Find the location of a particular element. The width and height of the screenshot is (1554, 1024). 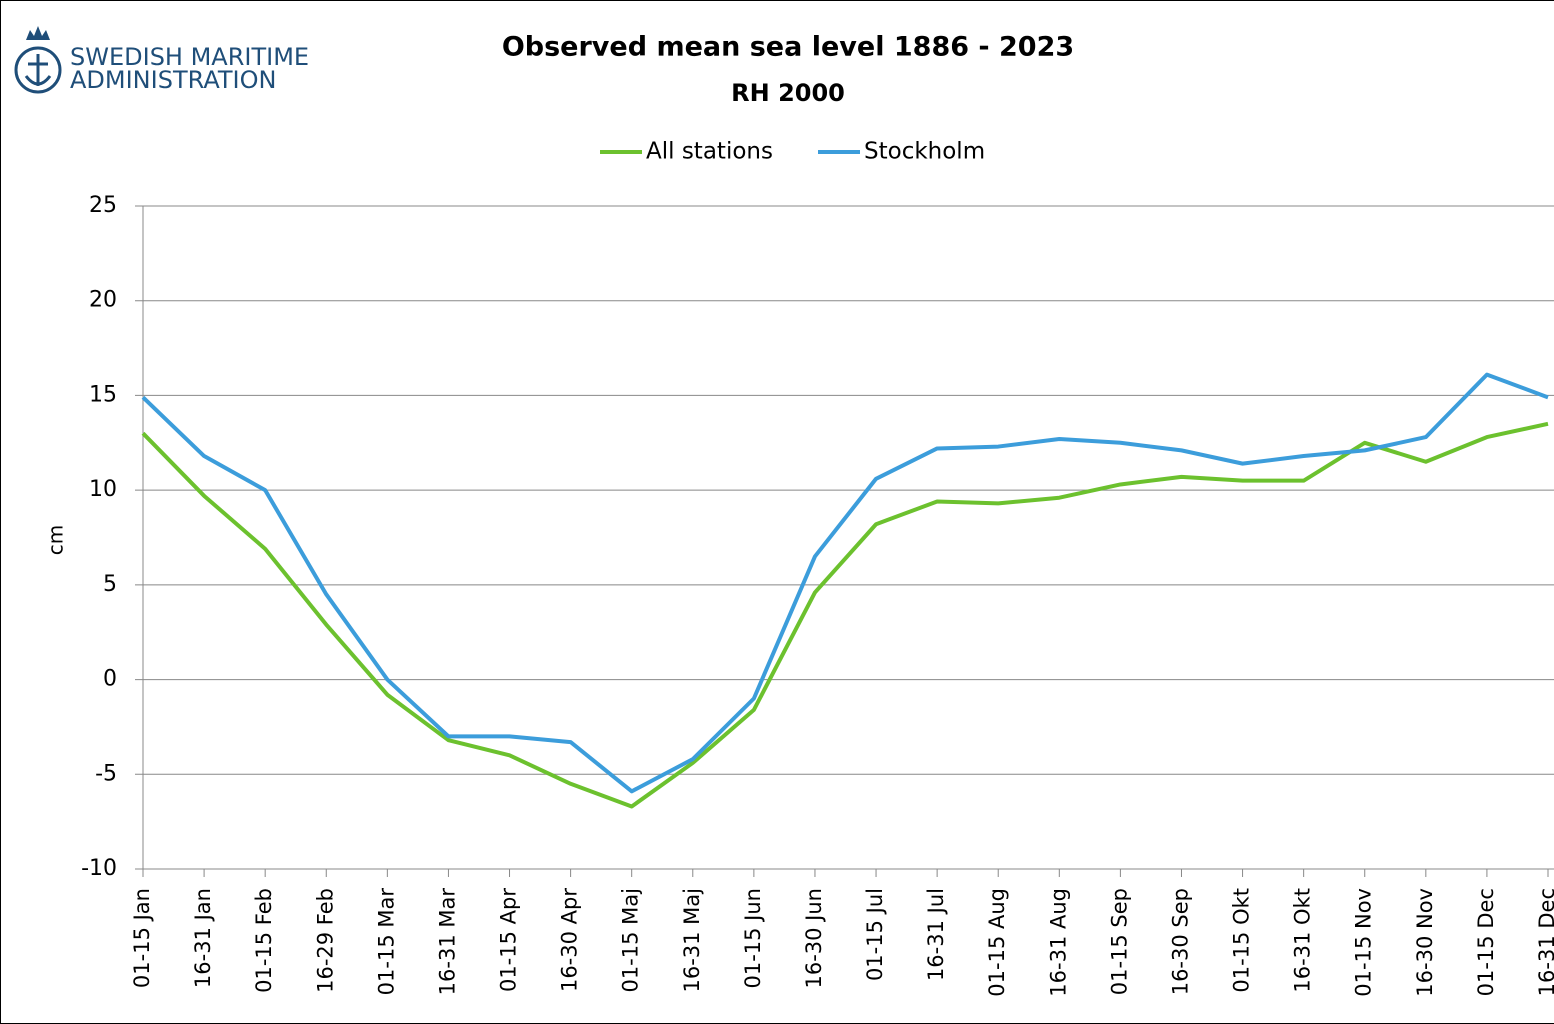

logo-emblem is located at coordinates (38, 70).